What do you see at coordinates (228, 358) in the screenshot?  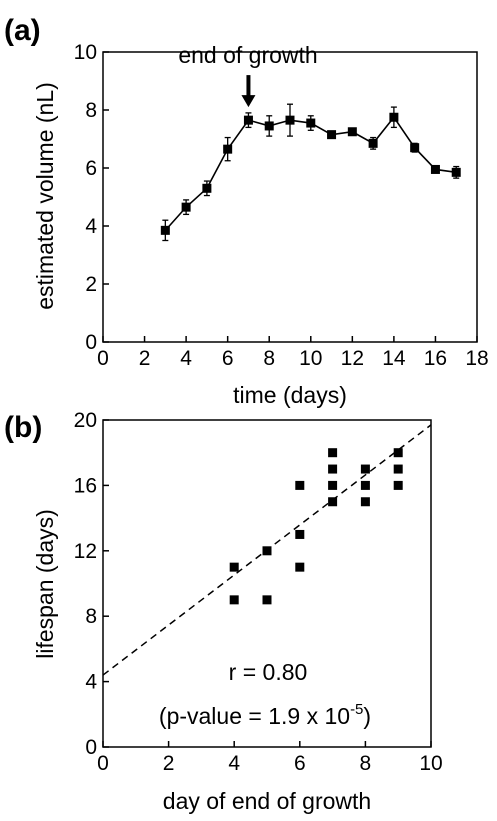 I see `panel-a-xtick-label-3: 6` at bounding box center [228, 358].